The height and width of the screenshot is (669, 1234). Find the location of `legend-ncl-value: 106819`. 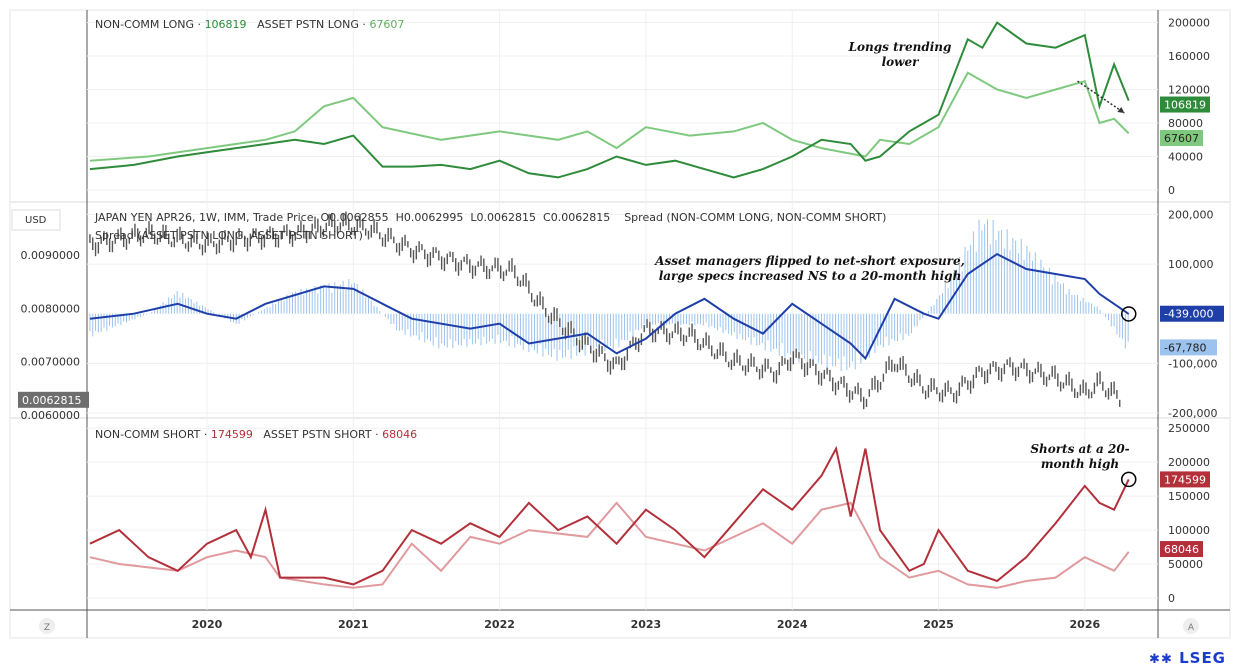

legend-ncl-value: 106819 is located at coordinates (225, 24).